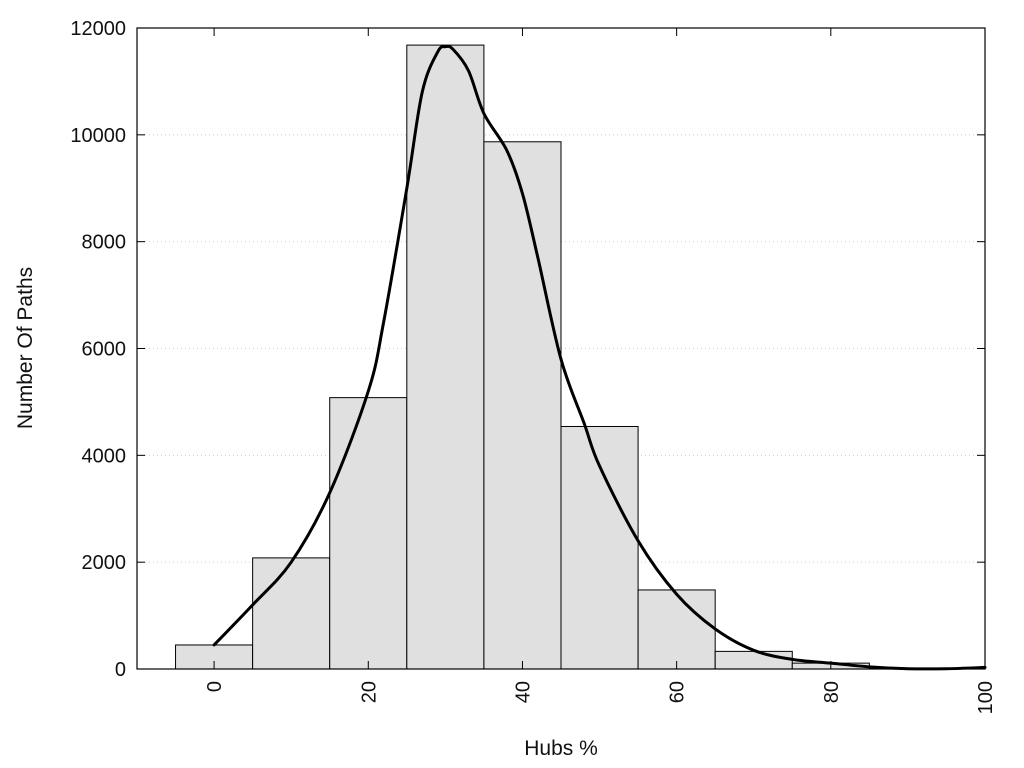 This screenshot has height=768, width=1024. What do you see at coordinates (561, 748) in the screenshot?
I see `x-axis-label: Hubs %` at bounding box center [561, 748].